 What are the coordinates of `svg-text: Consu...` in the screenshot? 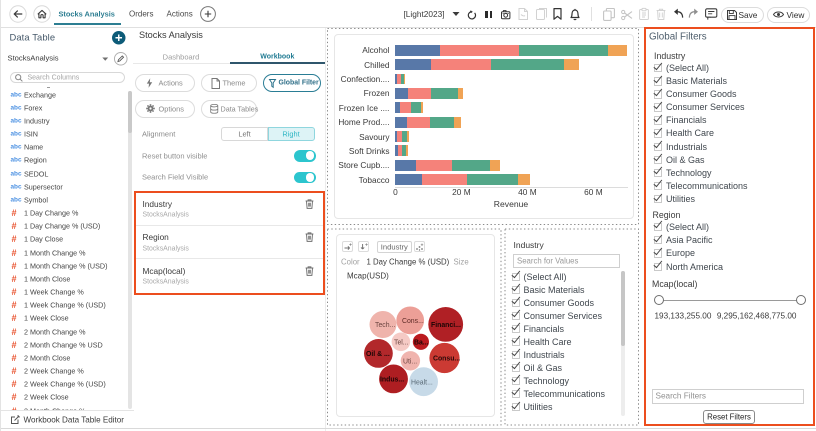 It's located at (446, 359).